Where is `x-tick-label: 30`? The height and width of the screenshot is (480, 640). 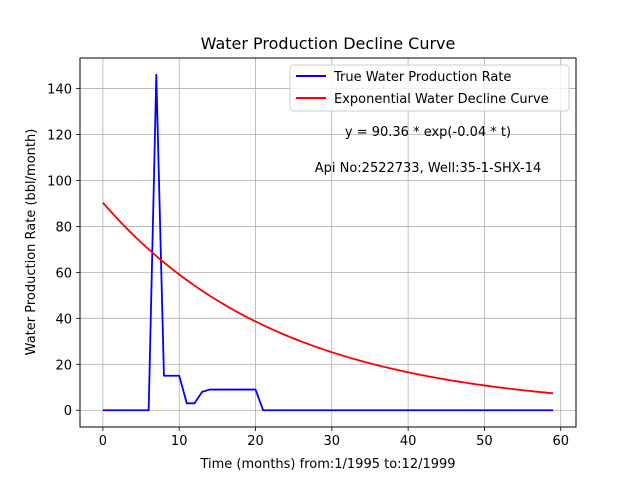
x-tick-label: 30 is located at coordinates (332, 441).